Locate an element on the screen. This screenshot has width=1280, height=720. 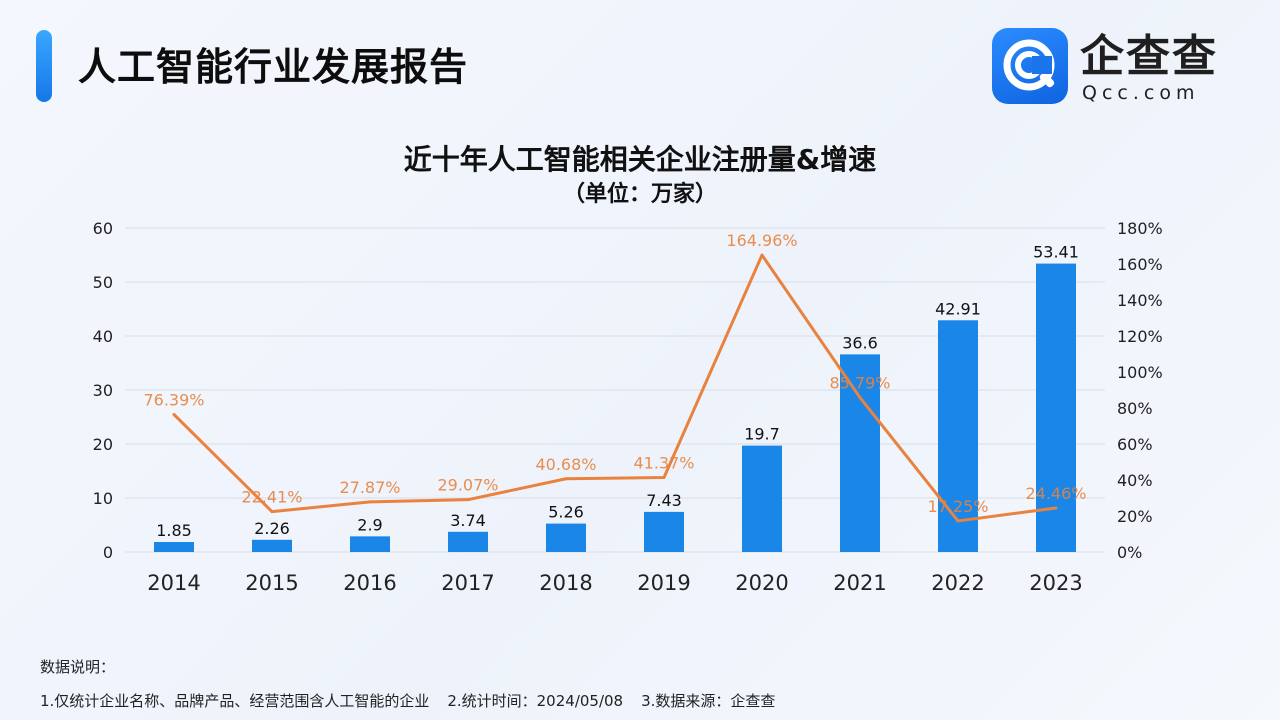
note-item: 3.数据来源：企查查 is located at coordinates (708, 701).